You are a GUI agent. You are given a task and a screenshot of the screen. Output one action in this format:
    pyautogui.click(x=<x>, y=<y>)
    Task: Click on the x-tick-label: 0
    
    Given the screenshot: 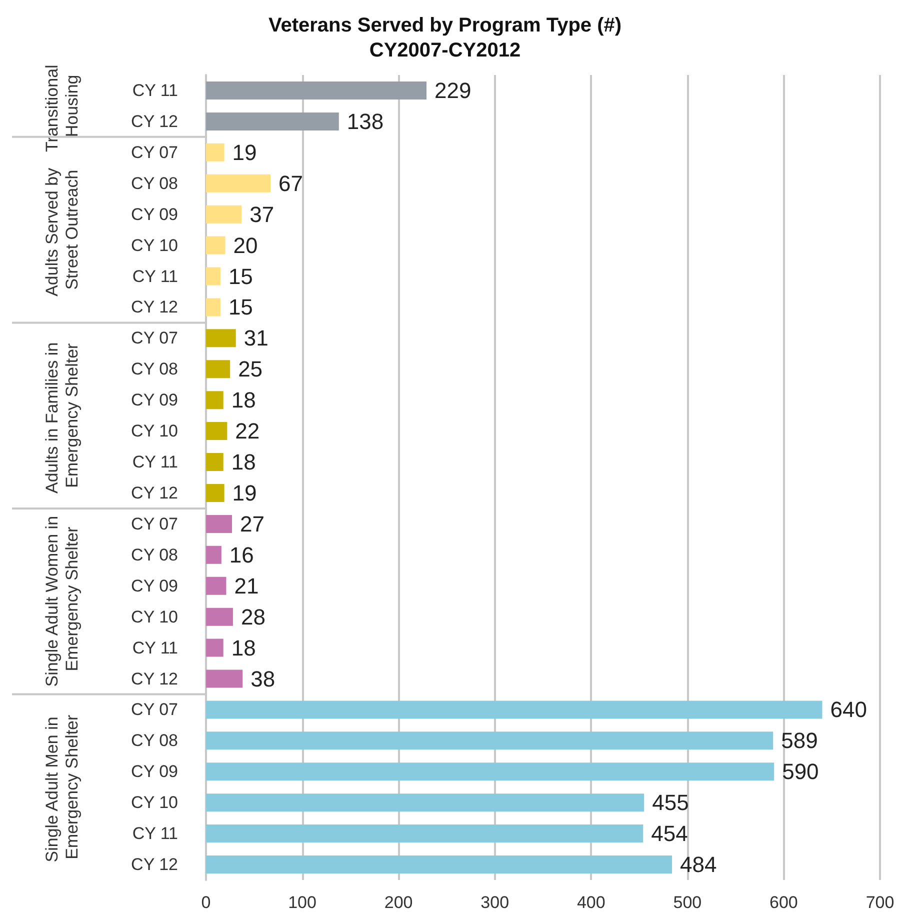 What is the action you would take?
    pyautogui.click(x=206, y=902)
    